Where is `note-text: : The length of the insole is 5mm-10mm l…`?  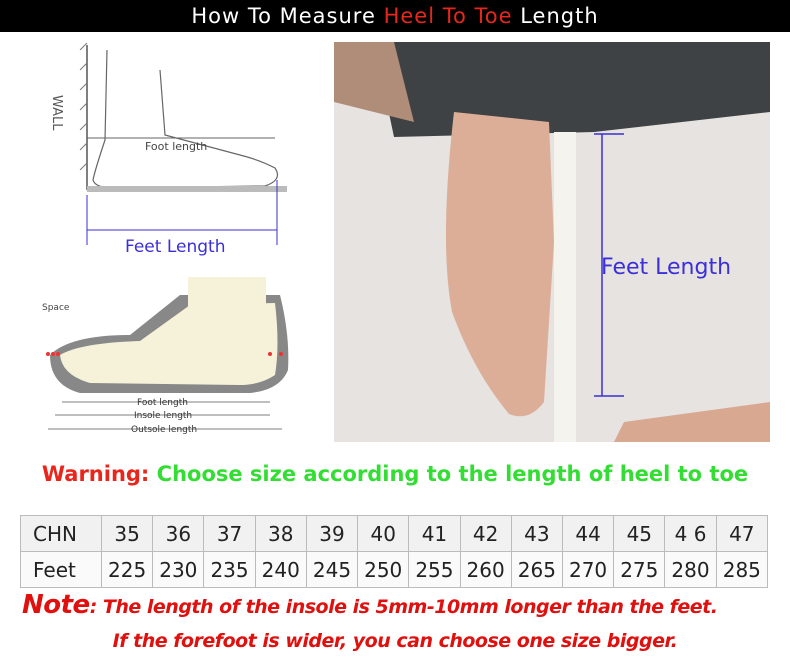 note-text: : The length of the insole is 5mm-10mm l… is located at coordinates (403, 607).